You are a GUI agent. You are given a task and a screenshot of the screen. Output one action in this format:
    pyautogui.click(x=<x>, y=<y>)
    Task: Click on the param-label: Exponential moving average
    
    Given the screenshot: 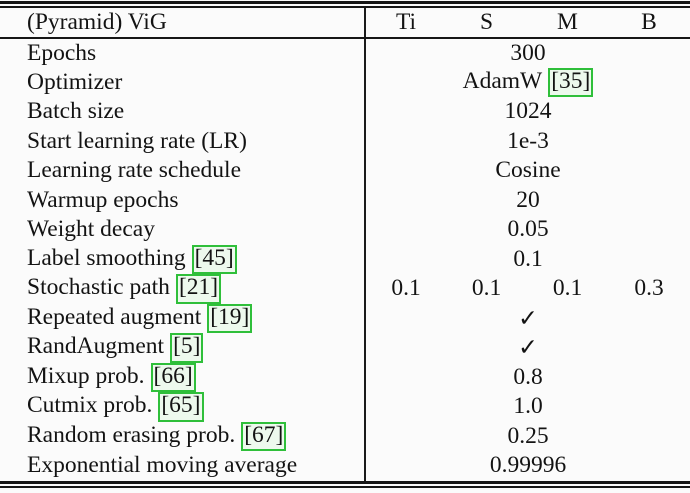 What is the action you would take?
    pyautogui.click(x=182, y=466)
    